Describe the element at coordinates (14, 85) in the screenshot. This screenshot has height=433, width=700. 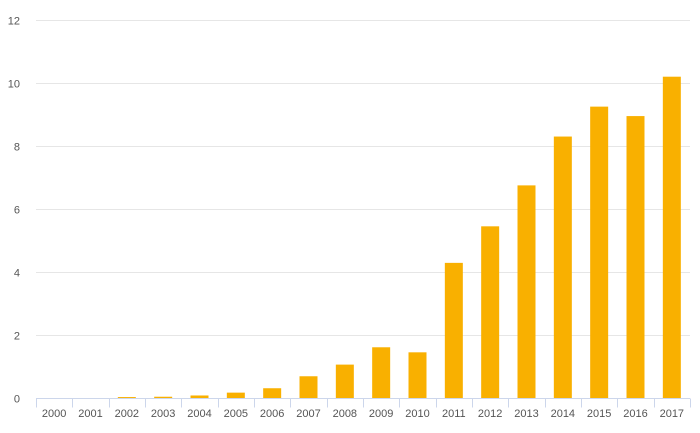
I see `y-tick-label: 10` at that location.